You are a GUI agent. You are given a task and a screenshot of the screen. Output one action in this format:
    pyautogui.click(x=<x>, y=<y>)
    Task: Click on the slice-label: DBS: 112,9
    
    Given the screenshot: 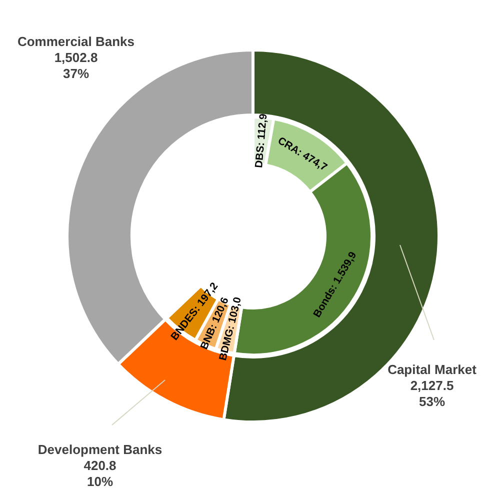 What is the action you would take?
    pyautogui.click(x=261, y=140)
    